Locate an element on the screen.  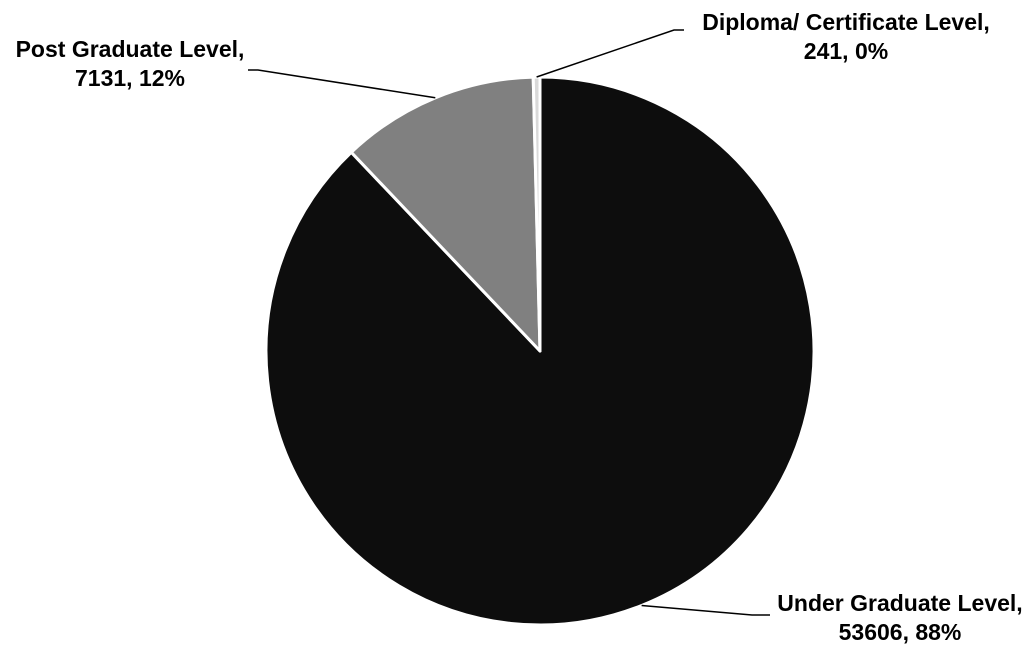
leader-diploma-certificate is located at coordinates (610, 53).